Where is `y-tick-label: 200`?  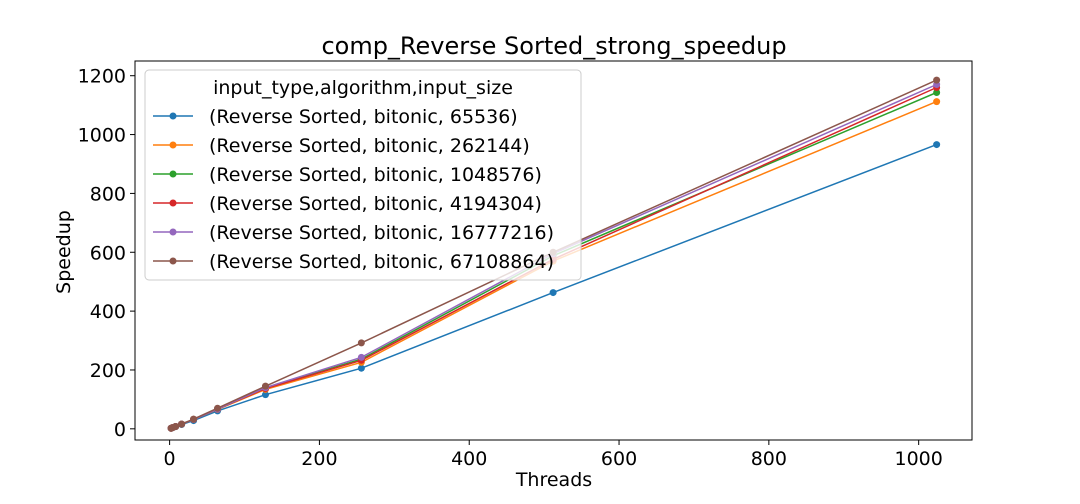
y-tick-label: 200 is located at coordinates (108, 371).